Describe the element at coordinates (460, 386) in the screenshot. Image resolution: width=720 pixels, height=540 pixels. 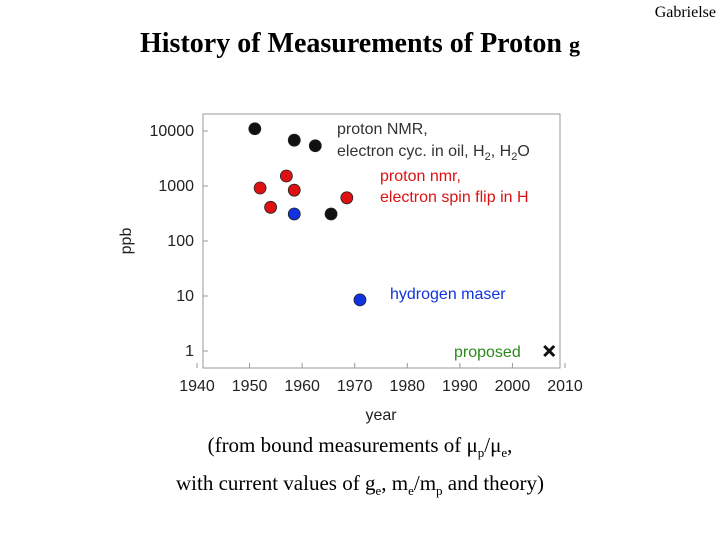
I see `x-tick-label: 1990` at that location.